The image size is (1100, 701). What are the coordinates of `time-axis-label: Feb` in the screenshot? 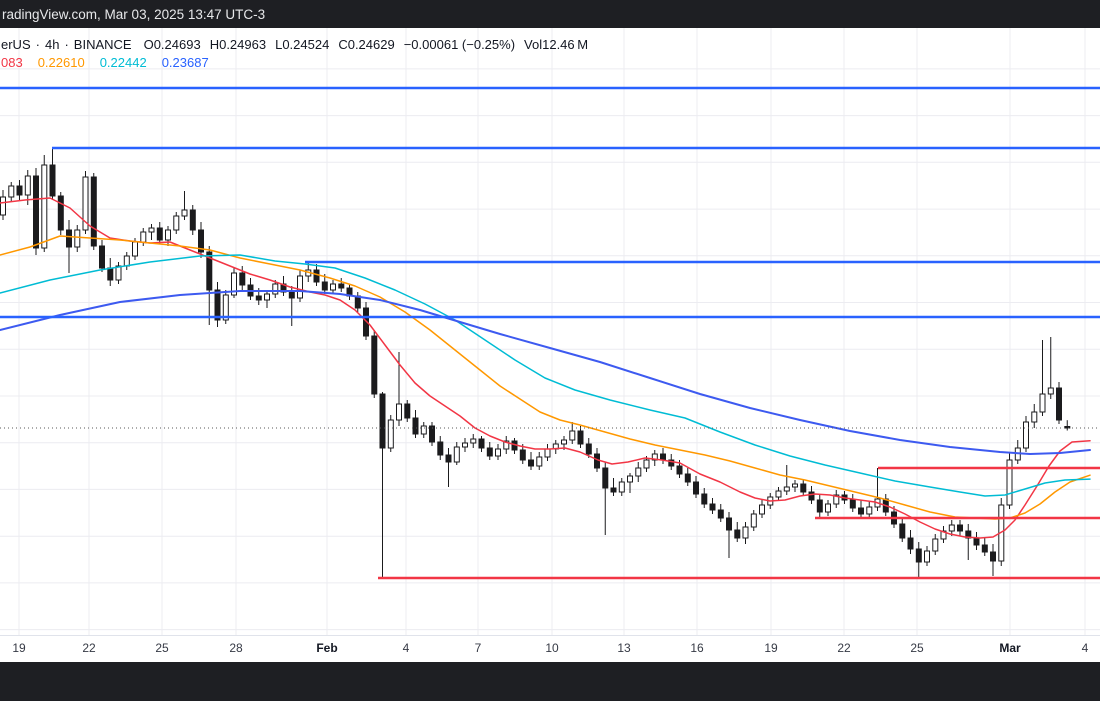 It's located at (327, 648).